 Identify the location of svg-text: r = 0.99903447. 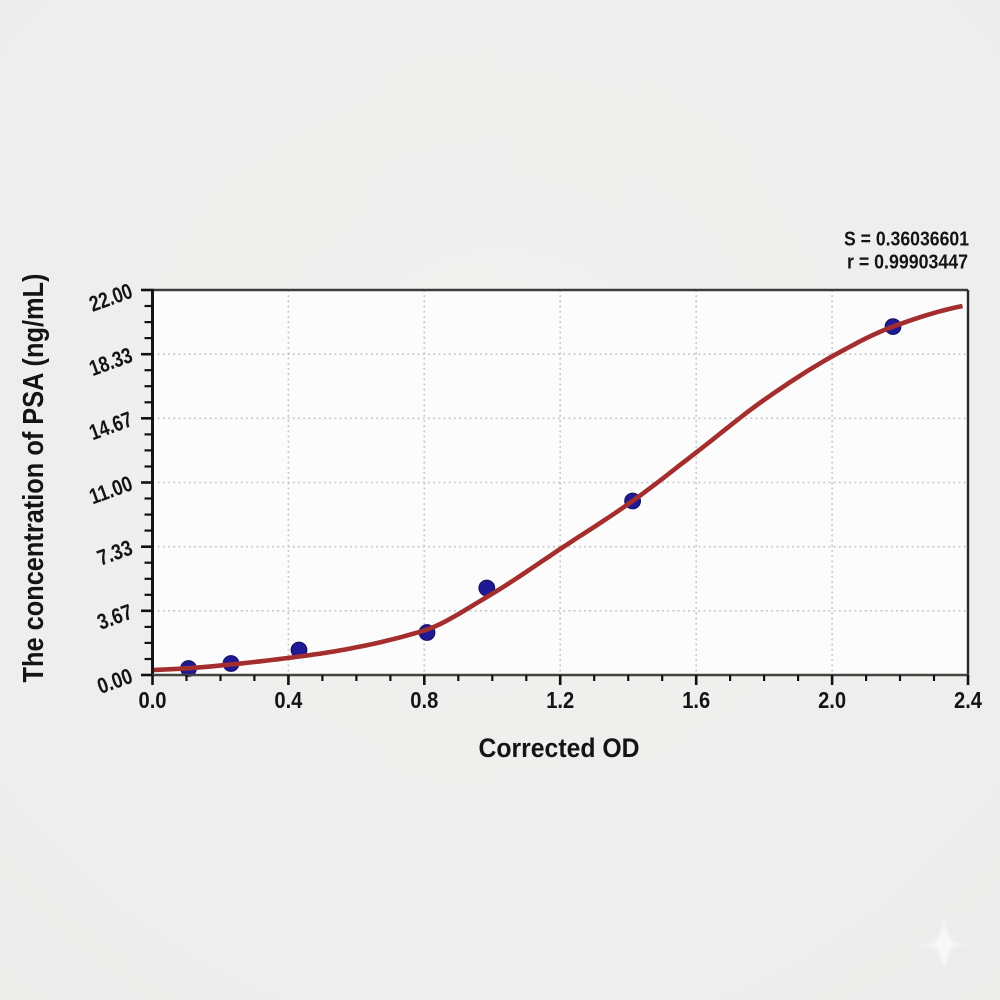
(907, 263).